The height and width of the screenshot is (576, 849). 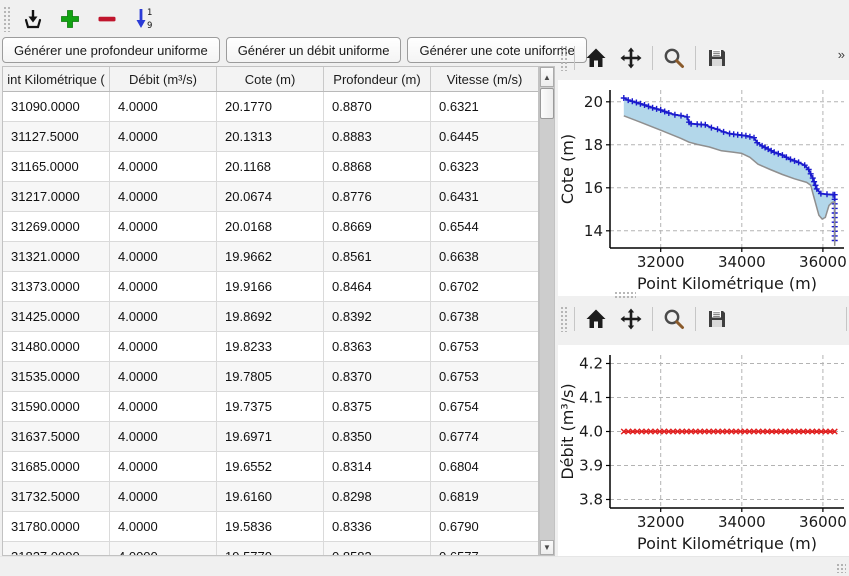 I want to click on table-cell: 20.0674, so click(x=270, y=197).